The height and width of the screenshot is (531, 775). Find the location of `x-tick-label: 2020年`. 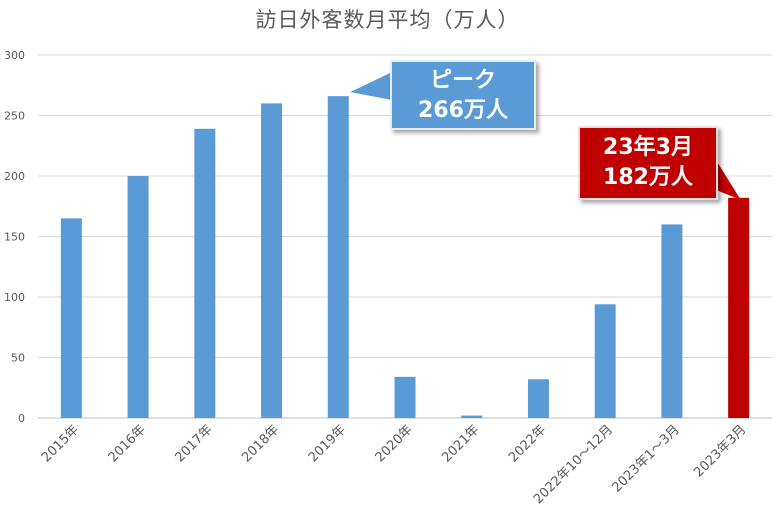

x-tick-label: 2020年 is located at coordinates (394, 443).